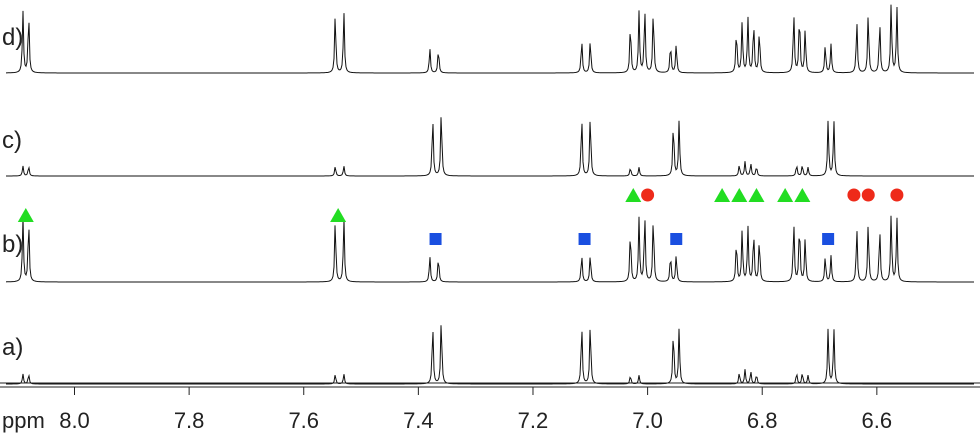 The image size is (980, 439). Describe the element at coordinates (12, 140) in the screenshot. I see `trace-label: c)` at that location.